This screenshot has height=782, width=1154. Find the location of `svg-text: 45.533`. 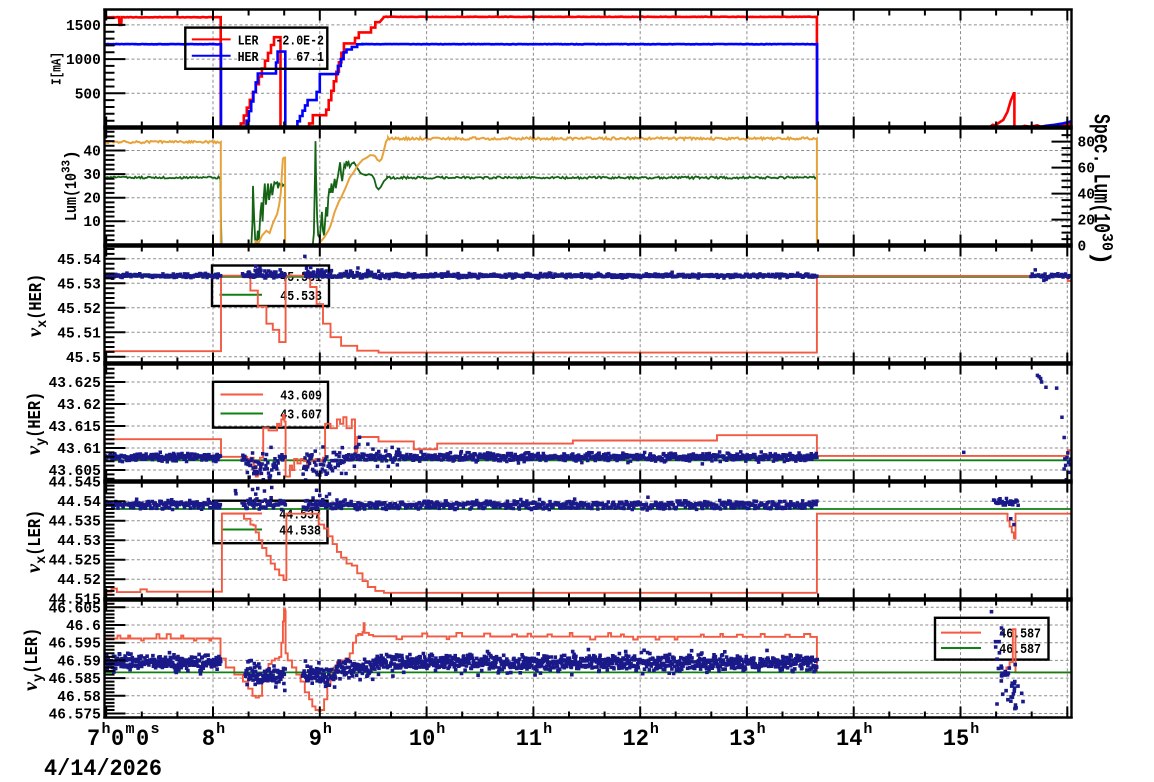

svg-text: 45.533 is located at coordinates (301, 297).